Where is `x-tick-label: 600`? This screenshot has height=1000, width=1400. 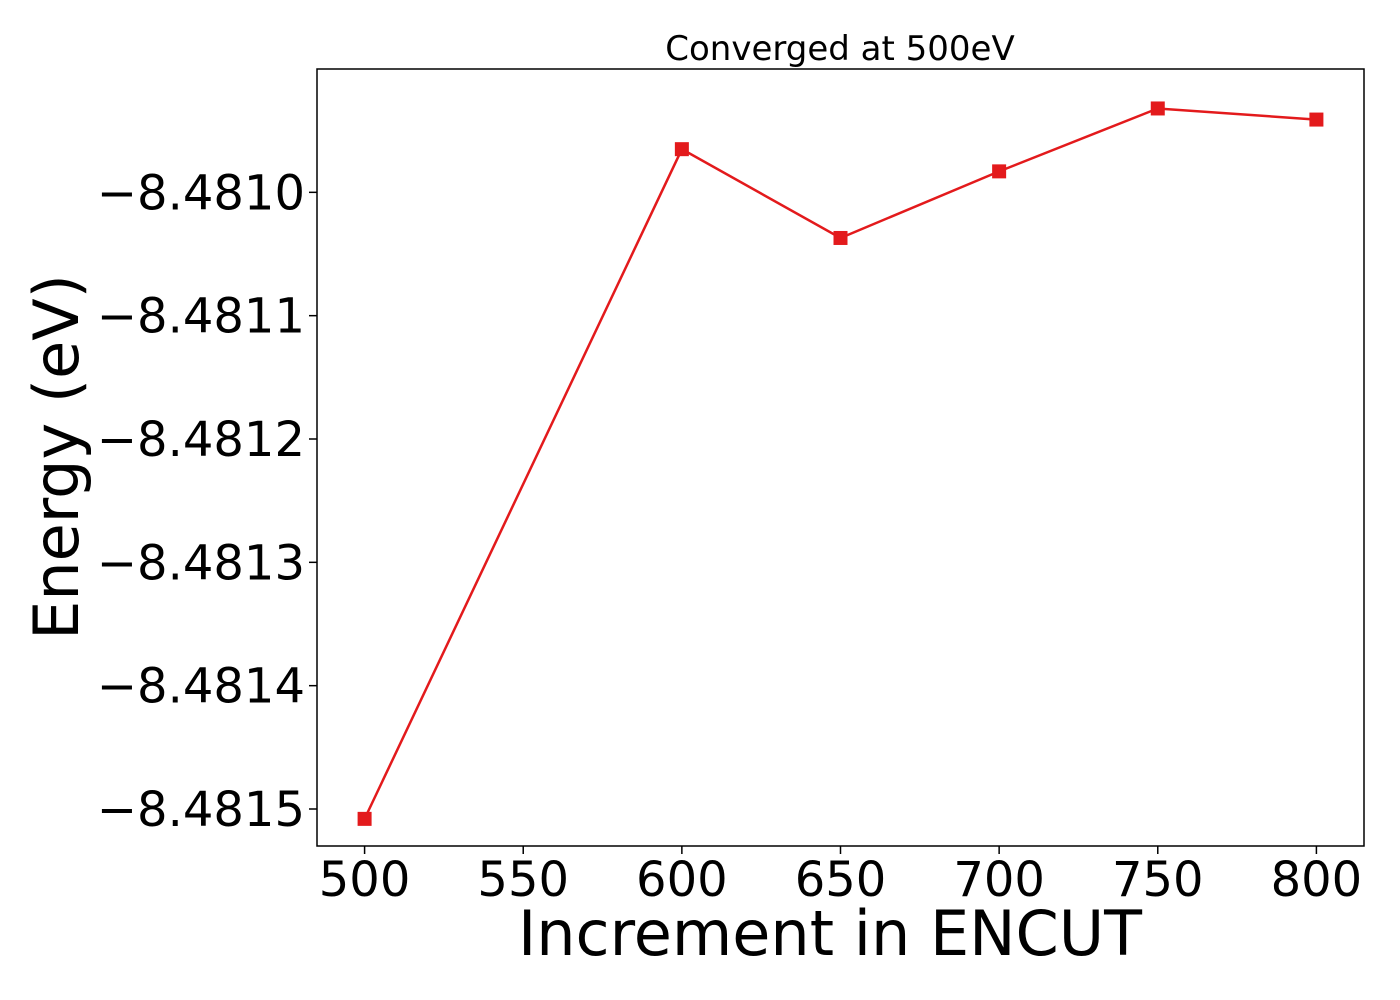
x-tick-label: 600 is located at coordinates (682, 880).